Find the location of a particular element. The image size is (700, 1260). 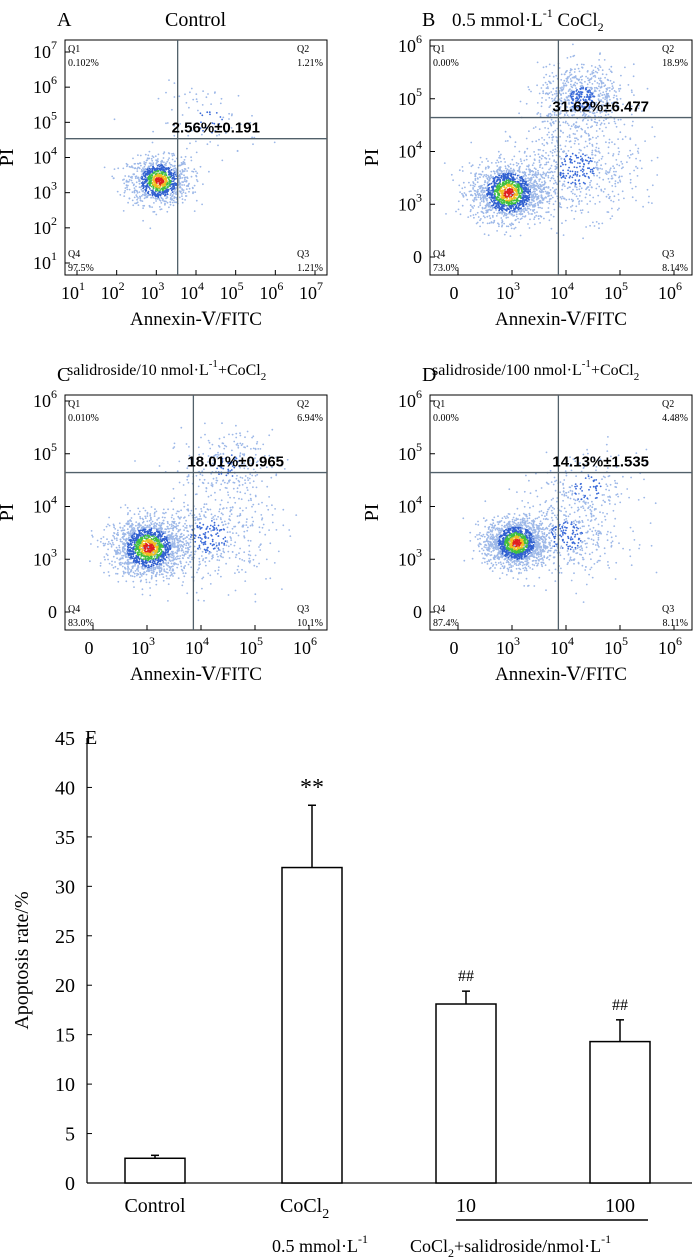

x-tick-label: 10⁵ is located at coordinates (232, 291).